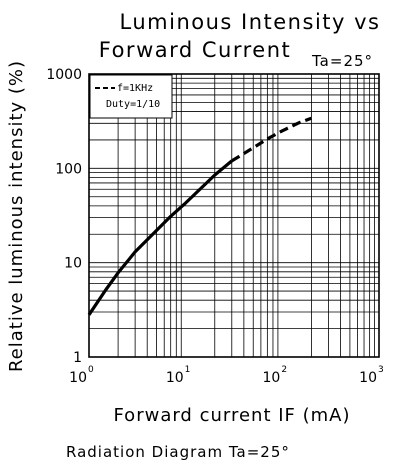  What do you see at coordinates (231, 415) in the screenshot?
I see `x-axis-label: Forward current IF (mA)` at bounding box center [231, 415].